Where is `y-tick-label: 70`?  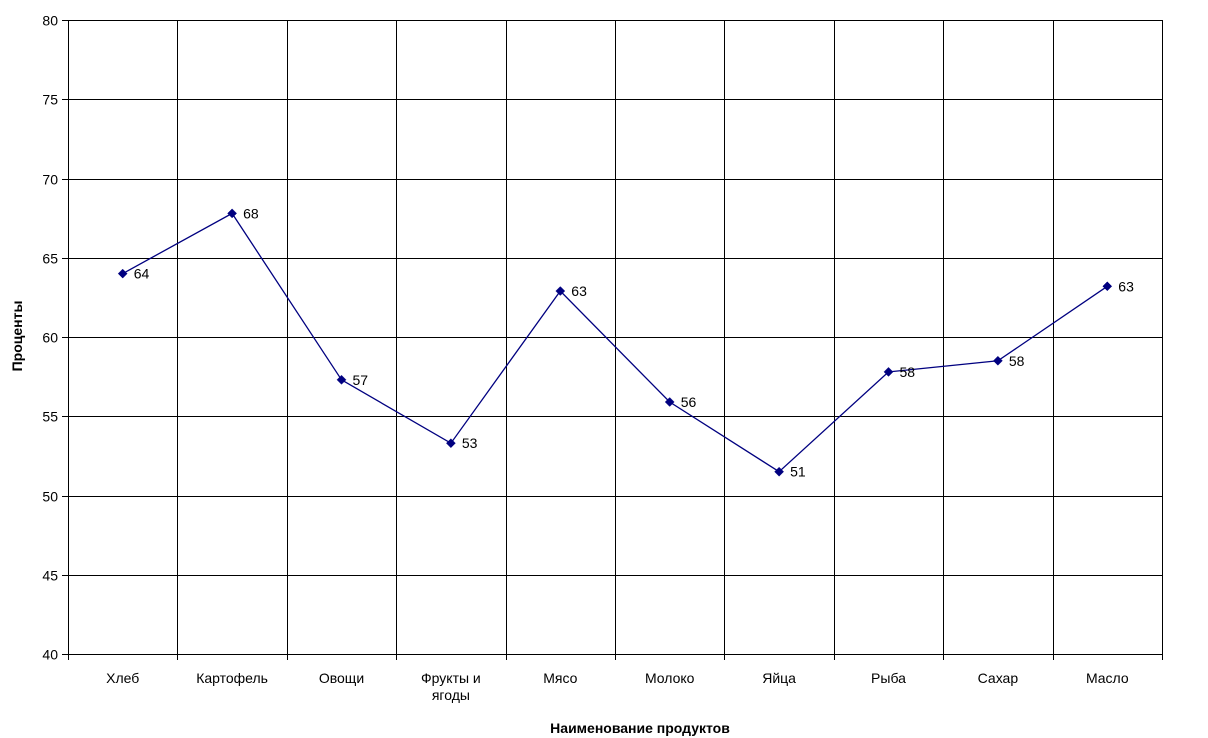 y-tick-label: 70 is located at coordinates (50, 180).